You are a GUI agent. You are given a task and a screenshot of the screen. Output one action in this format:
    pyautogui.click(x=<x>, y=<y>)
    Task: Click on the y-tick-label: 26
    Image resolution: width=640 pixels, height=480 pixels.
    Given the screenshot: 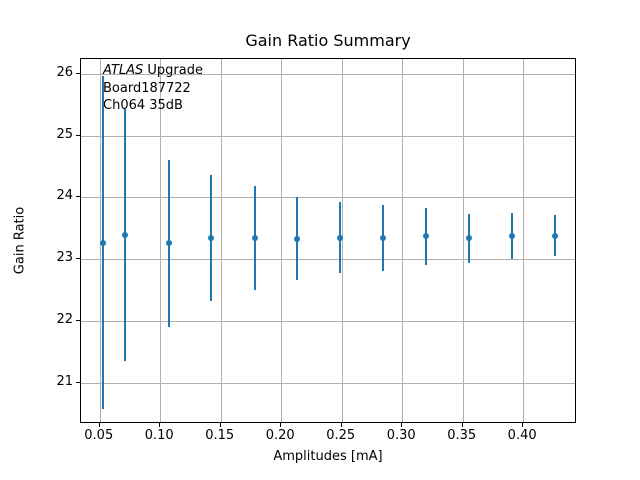 What is the action you would take?
    pyautogui.click(x=64, y=72)
    